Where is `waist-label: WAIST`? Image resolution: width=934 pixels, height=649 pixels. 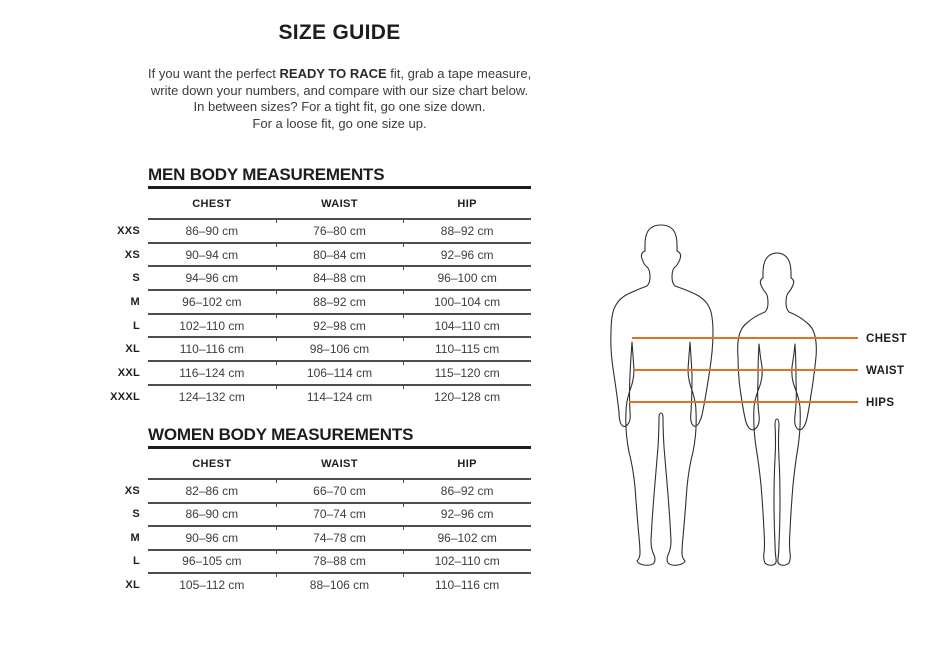
waist-label: WAIST is located at coordinates (885, 371).